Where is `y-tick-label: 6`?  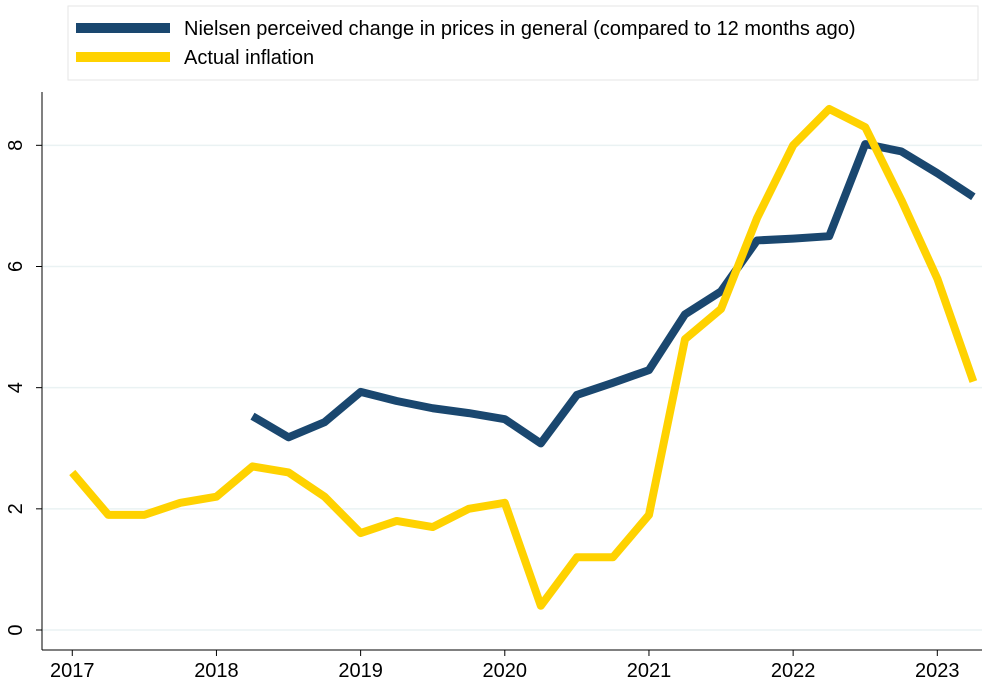
y-tick-label: 6 is located at coordinates (16, 266).